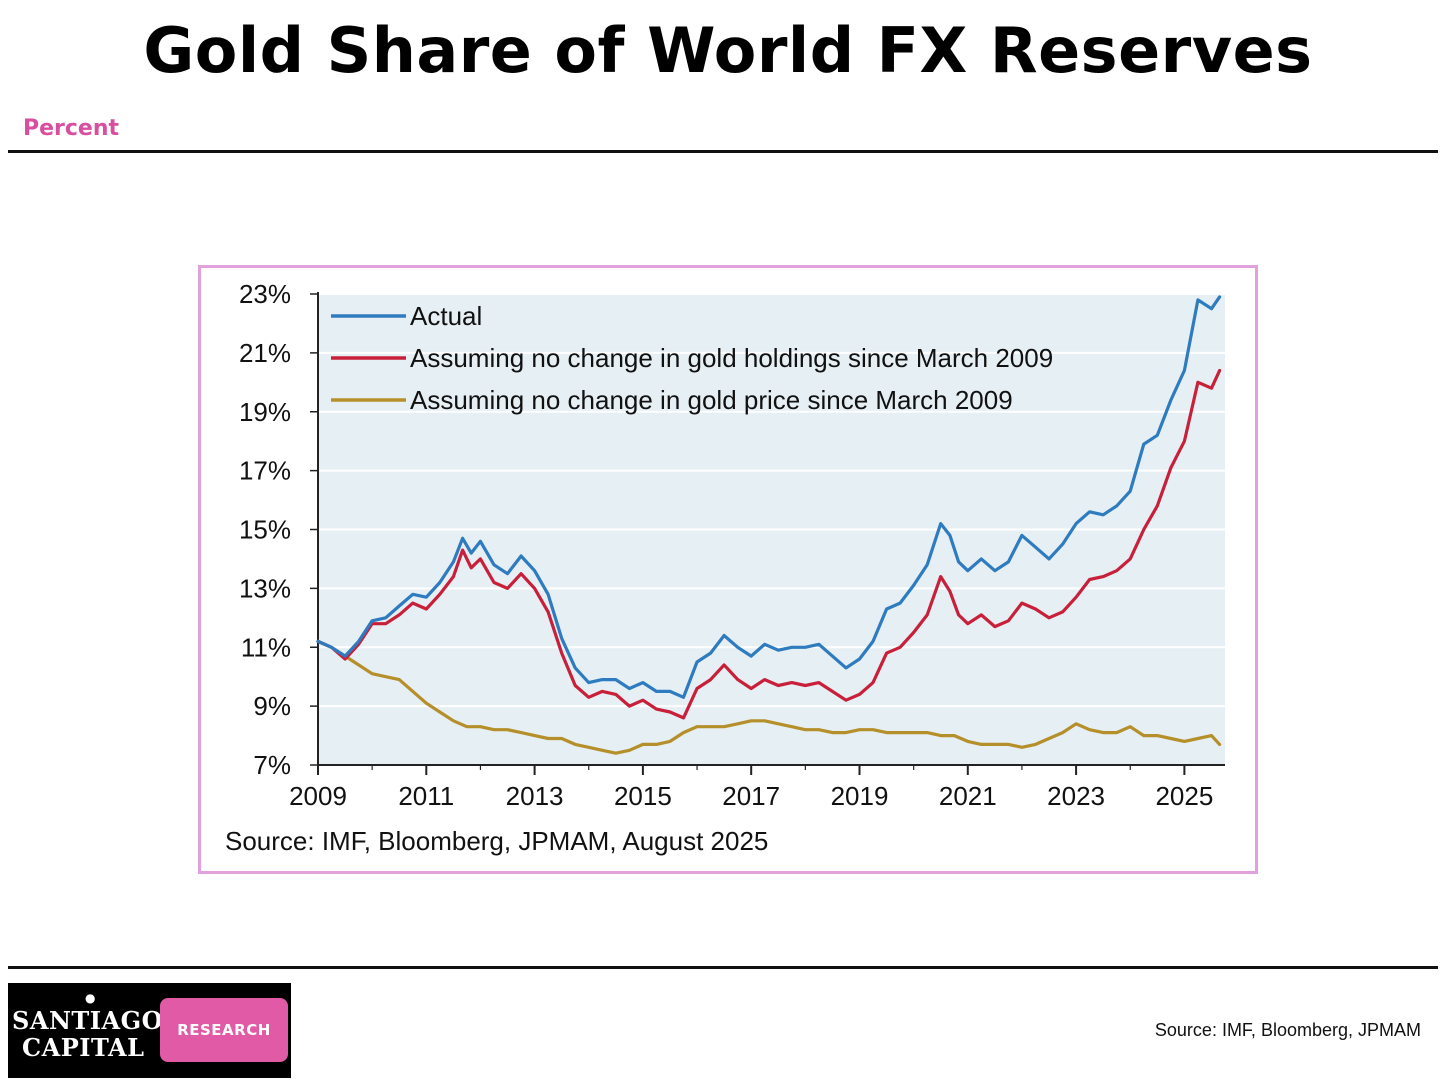  What do you see at coordinates (1076, 796) in the screenshot?
I see `x-tick-label: 2023` at bounding box center [1076, 796].